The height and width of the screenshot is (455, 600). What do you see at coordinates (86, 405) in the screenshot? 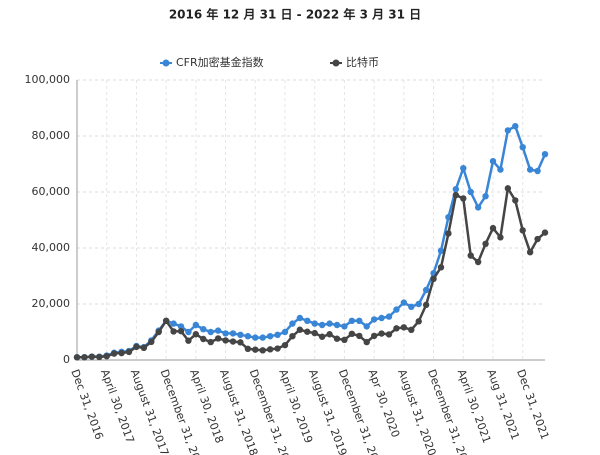
I see `x-tick-label: Dec 31, 2016` at bounding box center [86, 405].